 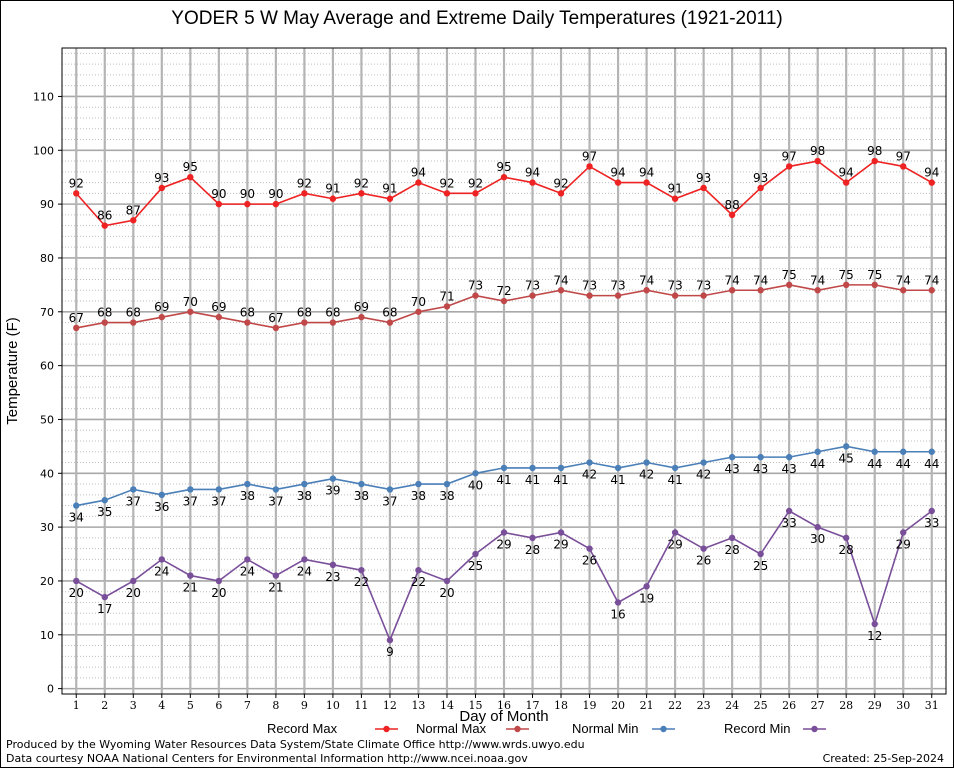 What do you see at coordinates (104, 705) in the screenshot?
I see `x-tick-label: 2` at bounding box center [104, 705].